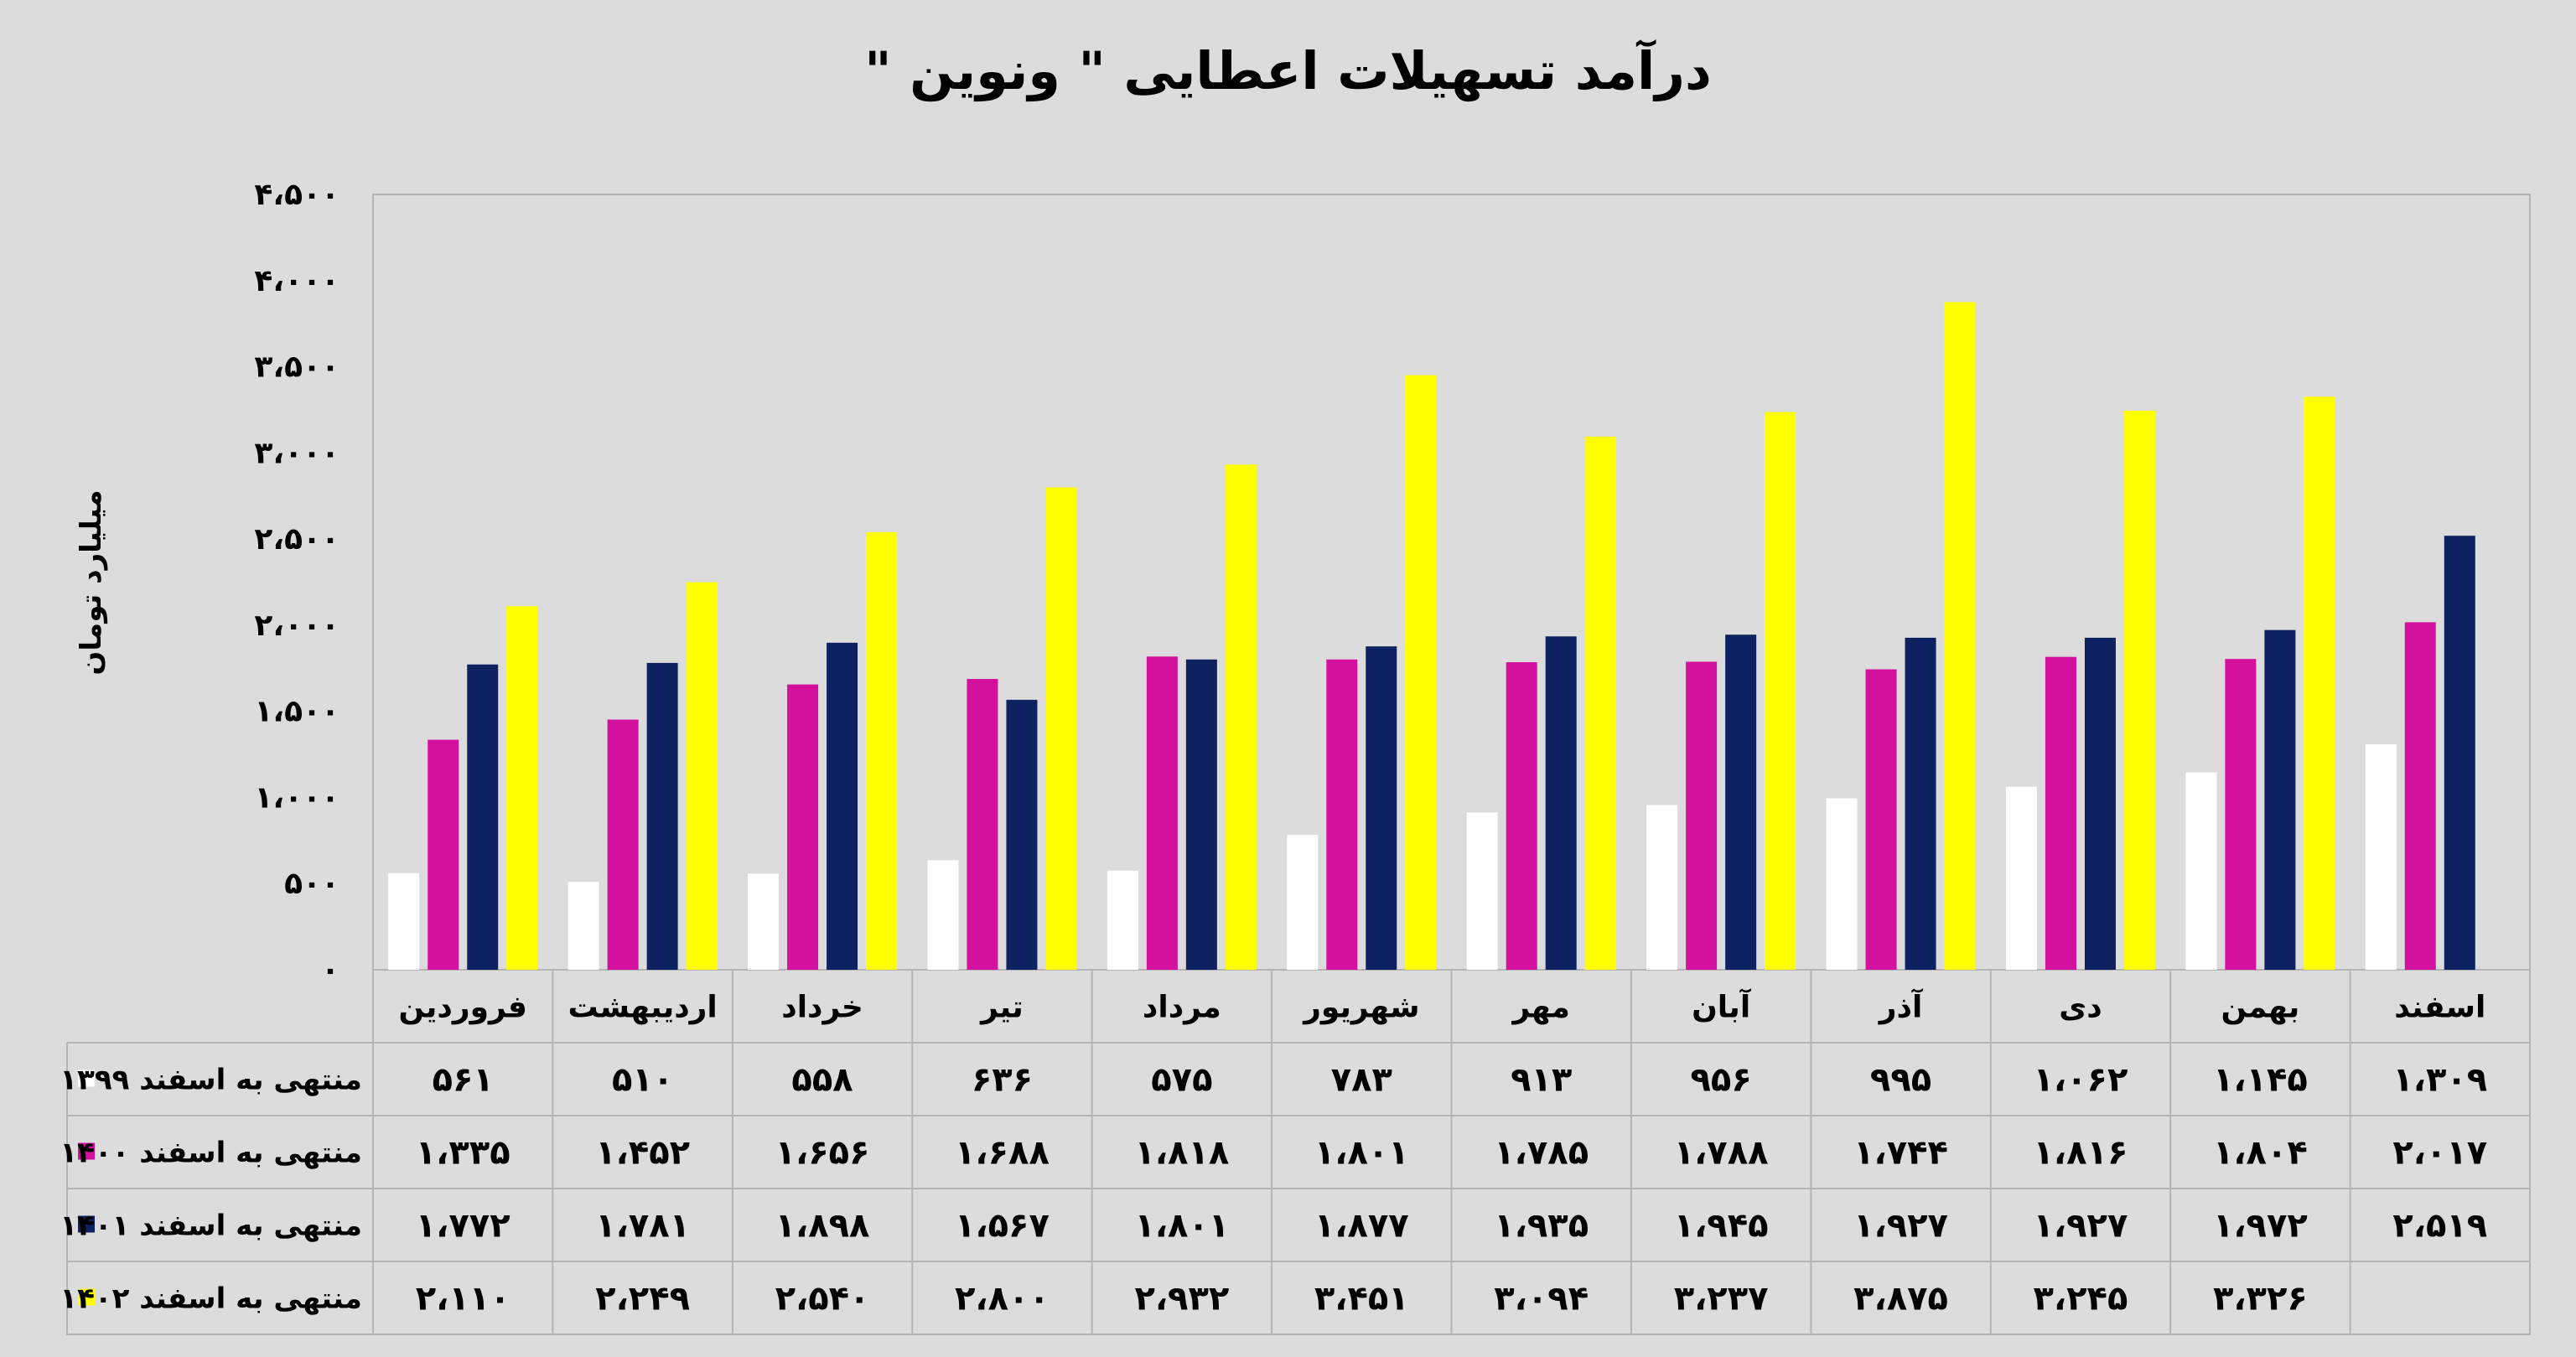 This screenshot has width=2576, height=1357. Describe the element at coordinates (1901, 1006) in the screenshot. I see `x-tick-label: آذر` at that location.